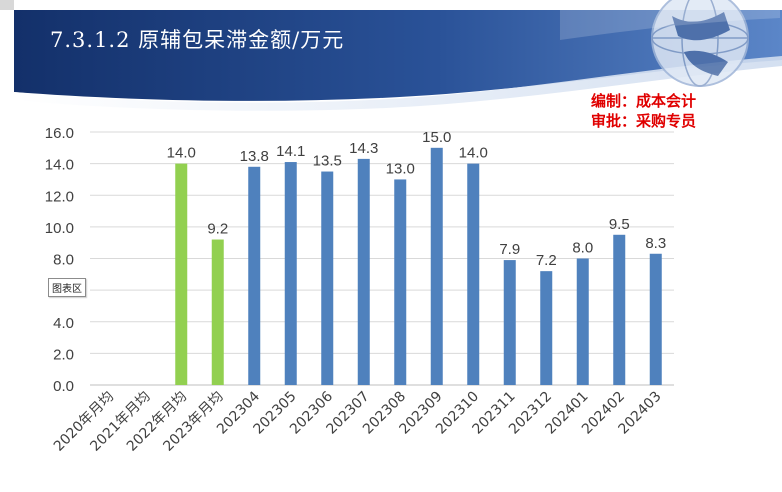 The width and height of the screenshot is (782, 492). Describe the element at coordinates (436, 137) in the screenshot. I see `data-label: 15.0` at that location.